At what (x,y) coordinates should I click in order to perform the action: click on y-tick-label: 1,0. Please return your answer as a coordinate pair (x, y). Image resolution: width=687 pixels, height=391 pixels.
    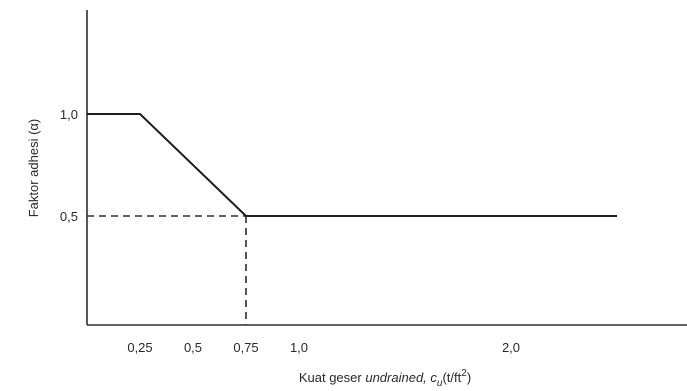
    Looking at the image, I should click on (69, 114).